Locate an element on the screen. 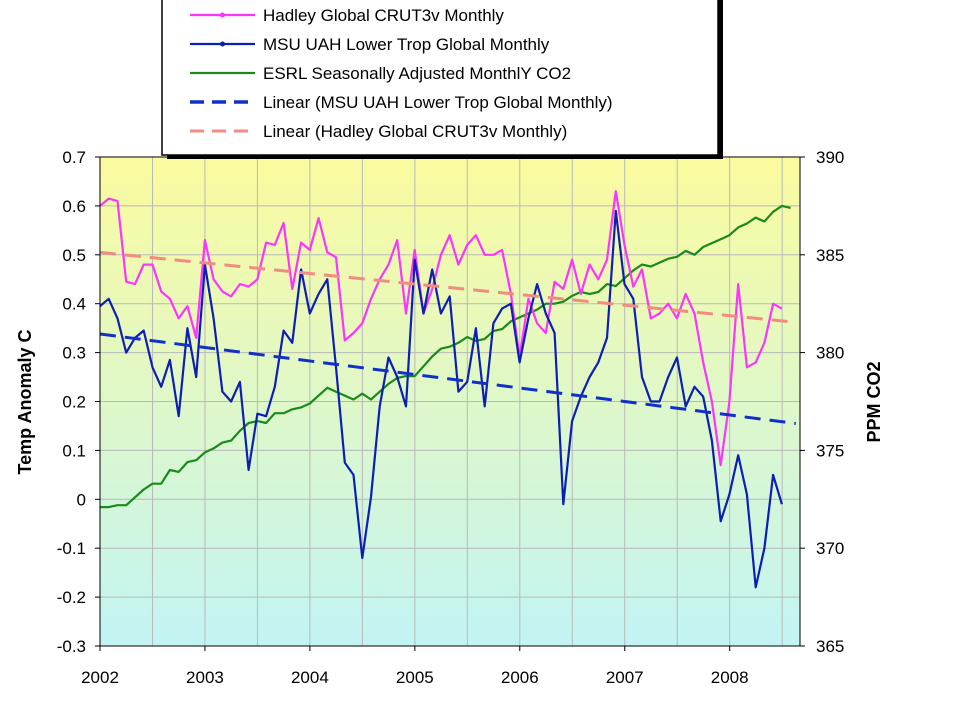  legend-box is located at coordinates (440, 78).